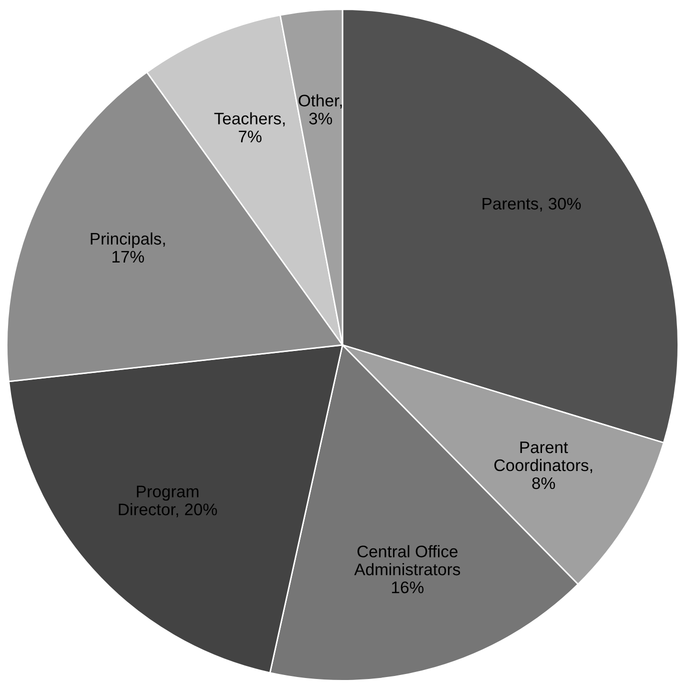 The height and width of the screenshot is (690, 685). What do you see at coordinates (407, 569) in the screenshot?
I see `slice-label: Central Office Administrators 16%` at bounding box center [407, 569].